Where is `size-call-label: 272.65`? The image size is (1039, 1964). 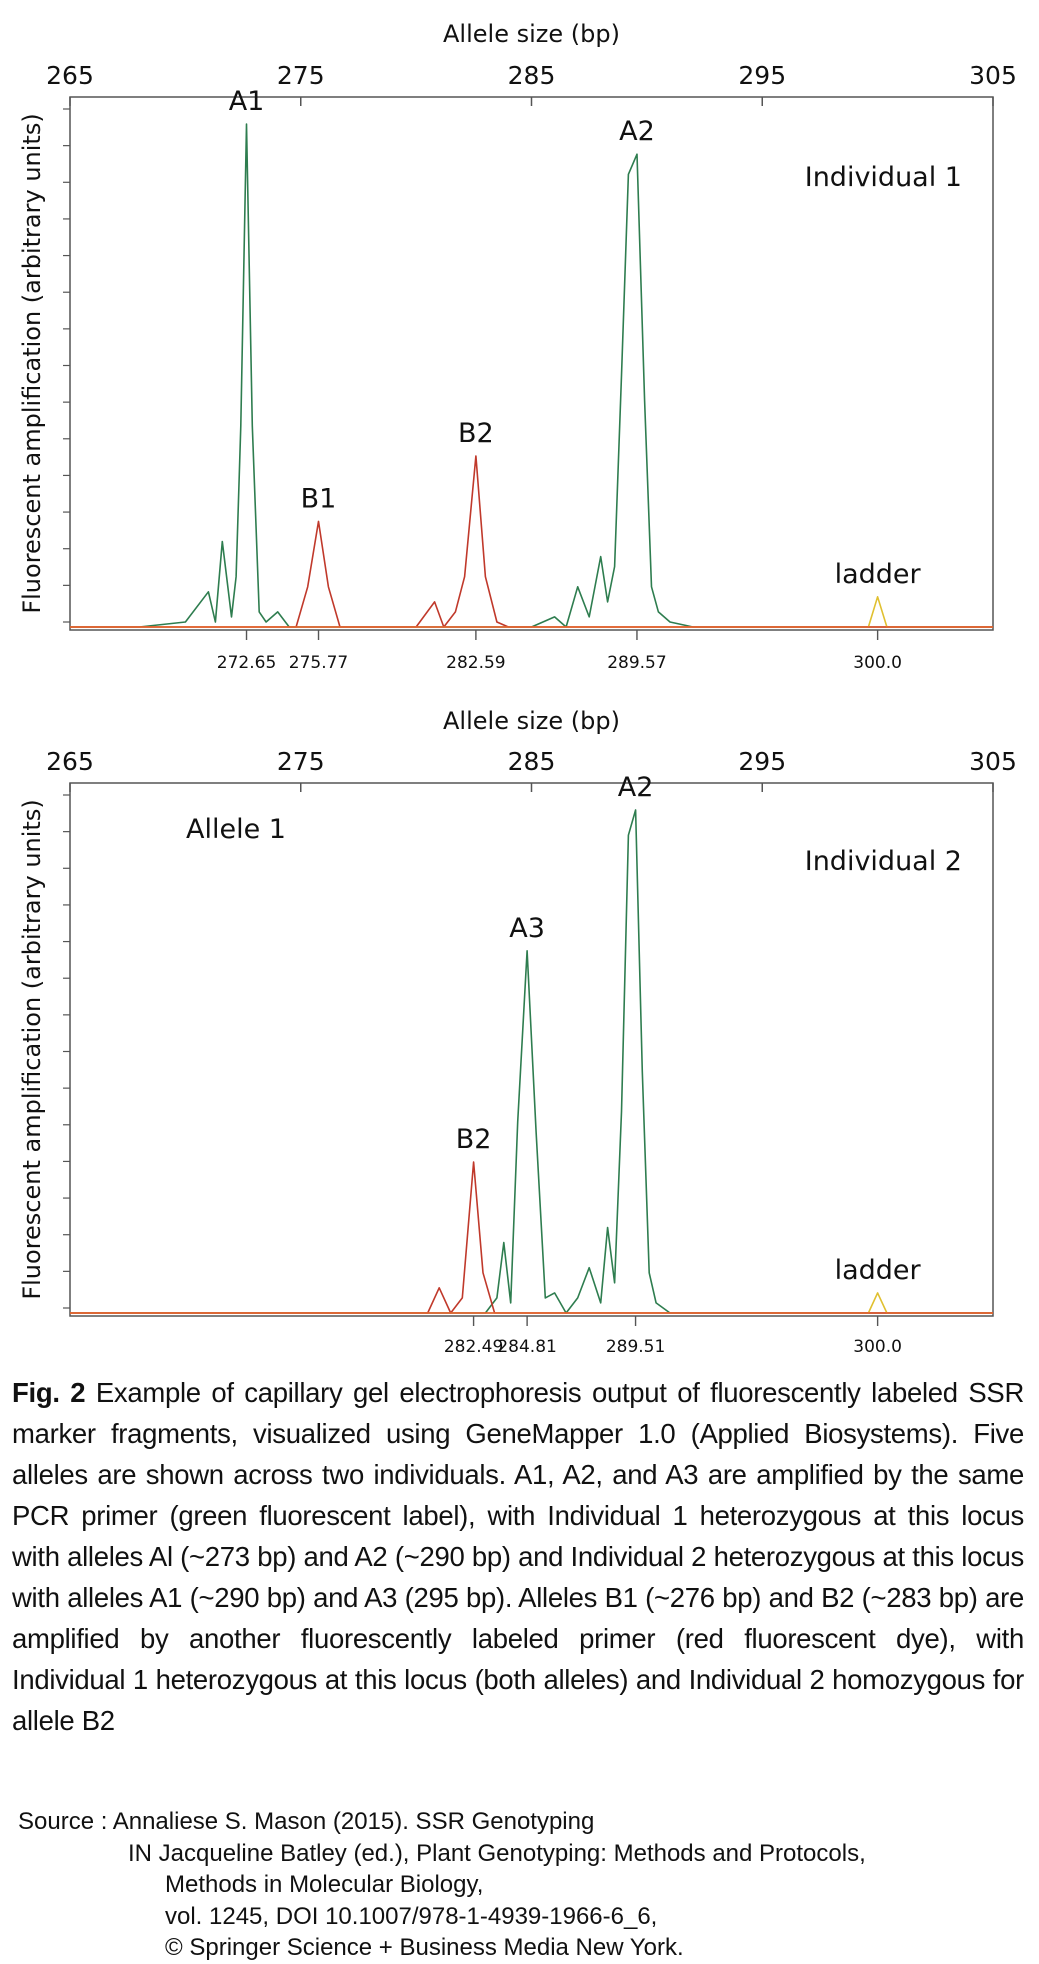
size-call-label: 272.65 is located at coordinates (246, 663).